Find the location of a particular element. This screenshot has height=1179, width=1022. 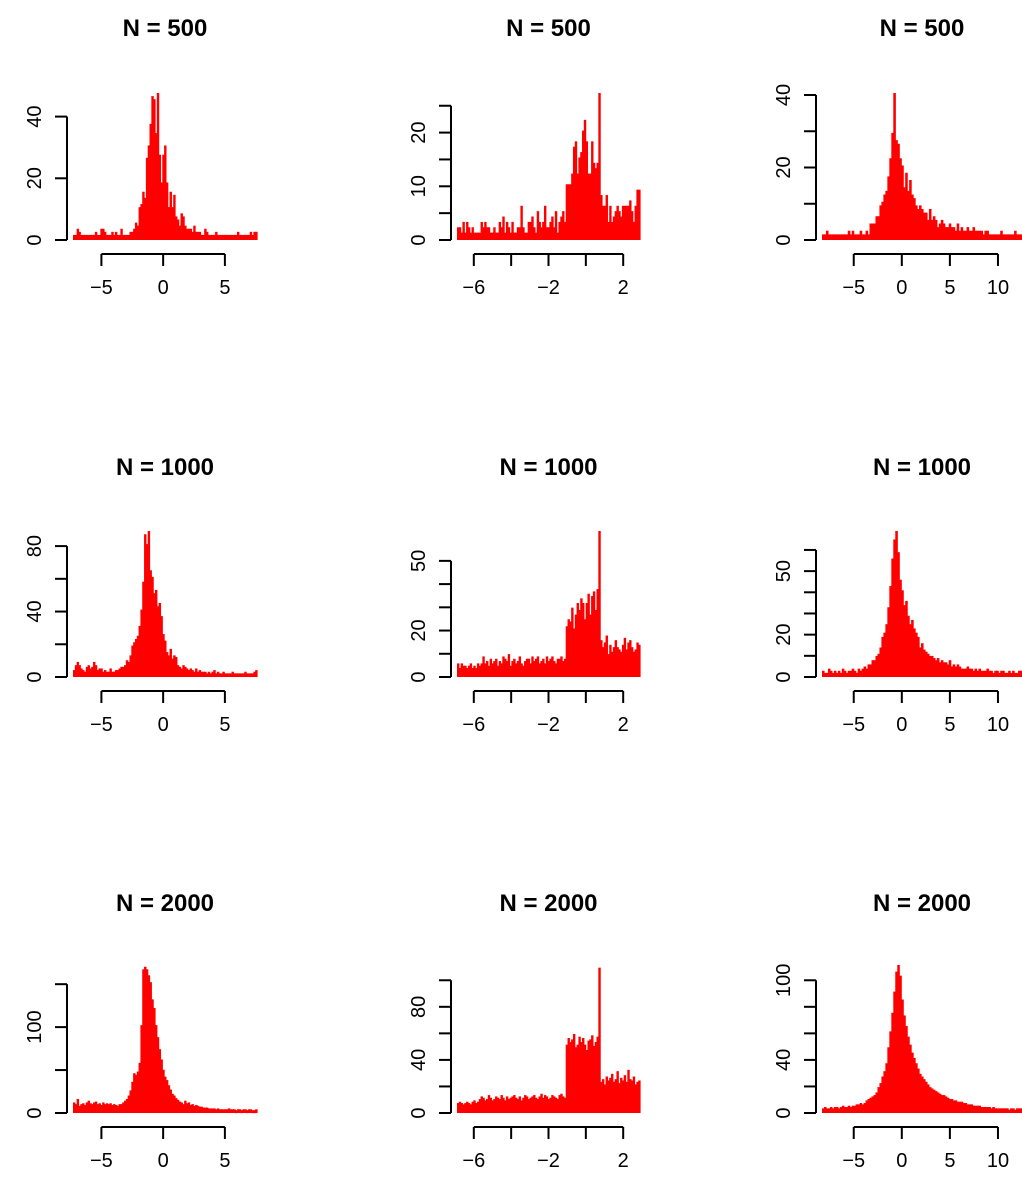

x-tick-label: 5 is located at coordinates (224, 288).